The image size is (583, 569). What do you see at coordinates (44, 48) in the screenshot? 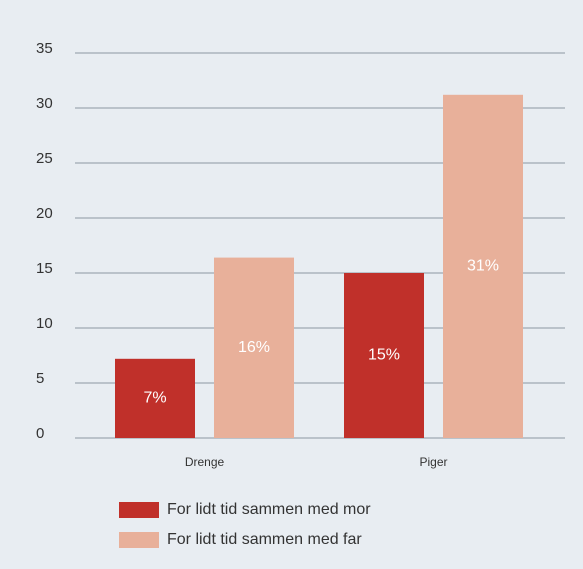
I see `y-tick-label: 35` at bounding box center [44, 48].